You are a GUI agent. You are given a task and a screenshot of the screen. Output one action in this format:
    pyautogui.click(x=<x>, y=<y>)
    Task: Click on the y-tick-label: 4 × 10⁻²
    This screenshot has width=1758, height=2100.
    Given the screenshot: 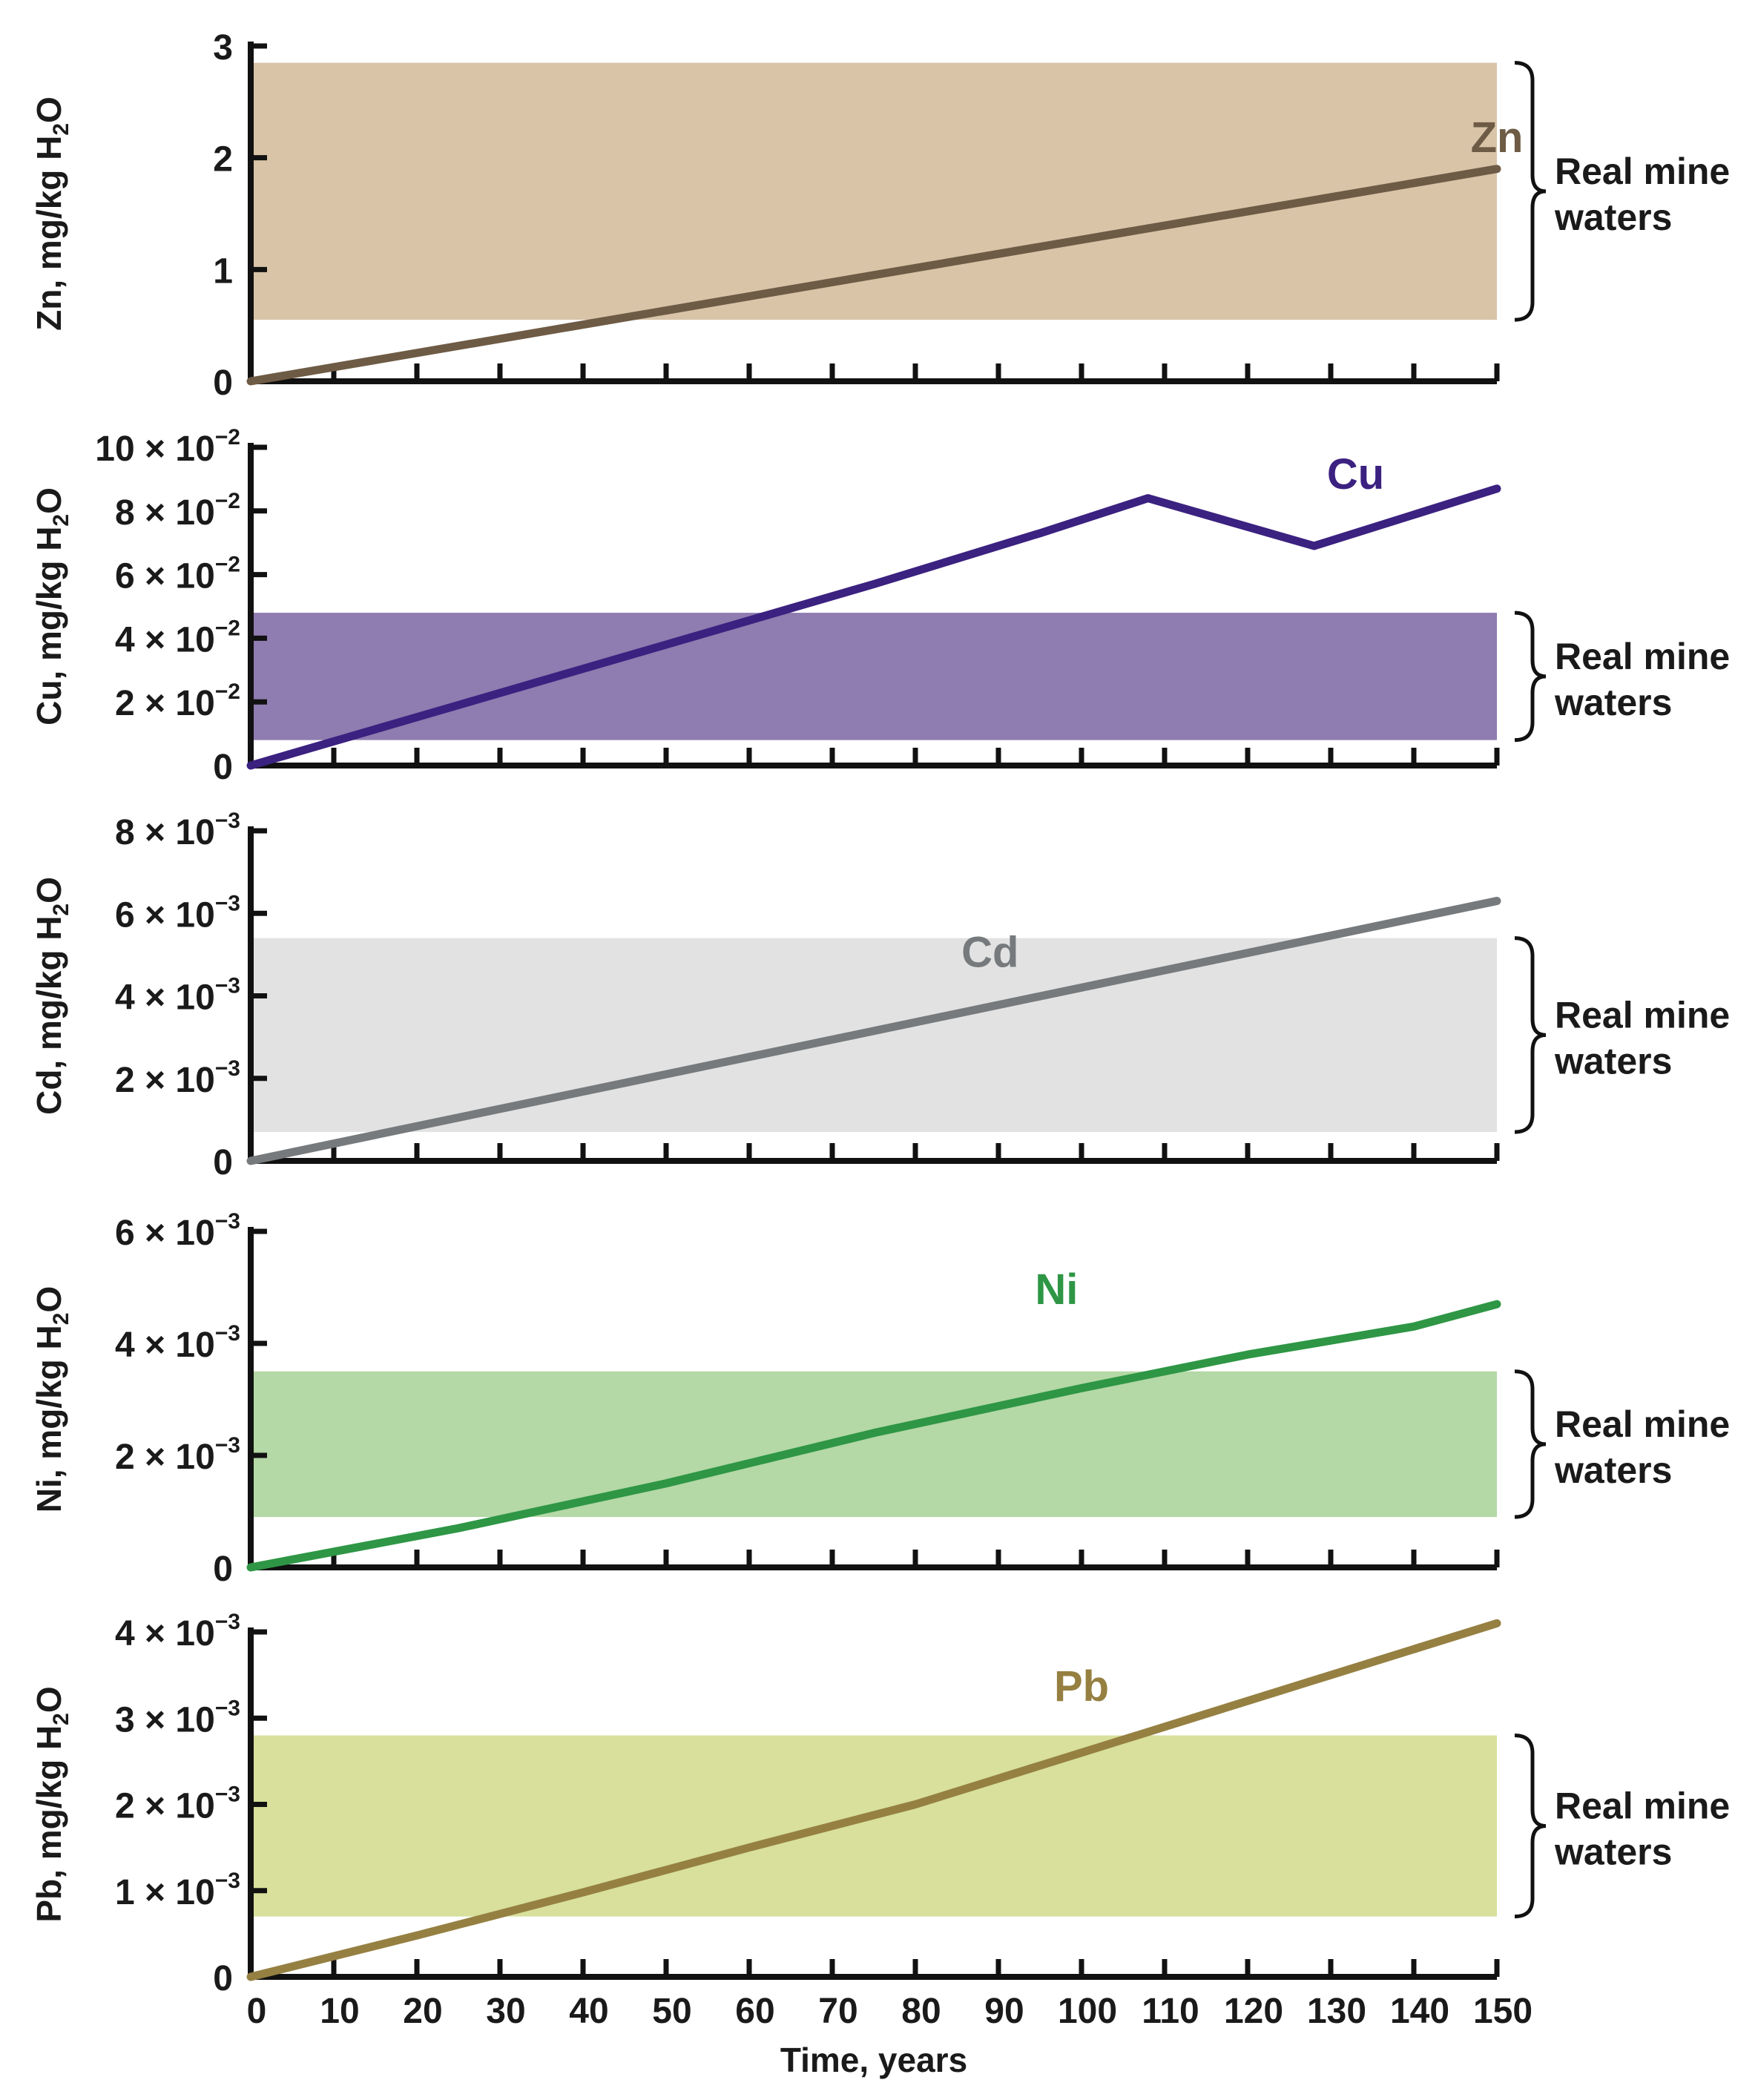 What is the action you would take?
    pyautogui.click(x=177, y=637)
    